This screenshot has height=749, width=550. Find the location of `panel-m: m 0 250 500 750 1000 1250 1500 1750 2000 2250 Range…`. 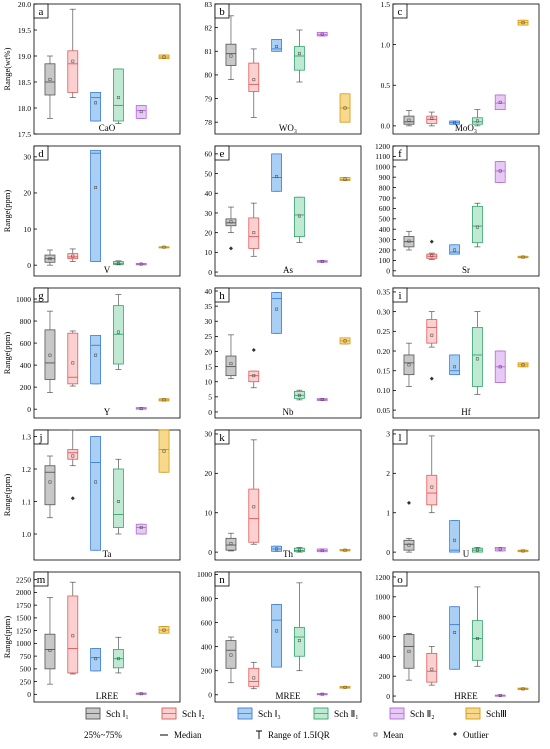

panel-m: m 0 250 500 750 1000 1250 1500 1750 2000 2250 Range… is located at coordinates (91, 637).